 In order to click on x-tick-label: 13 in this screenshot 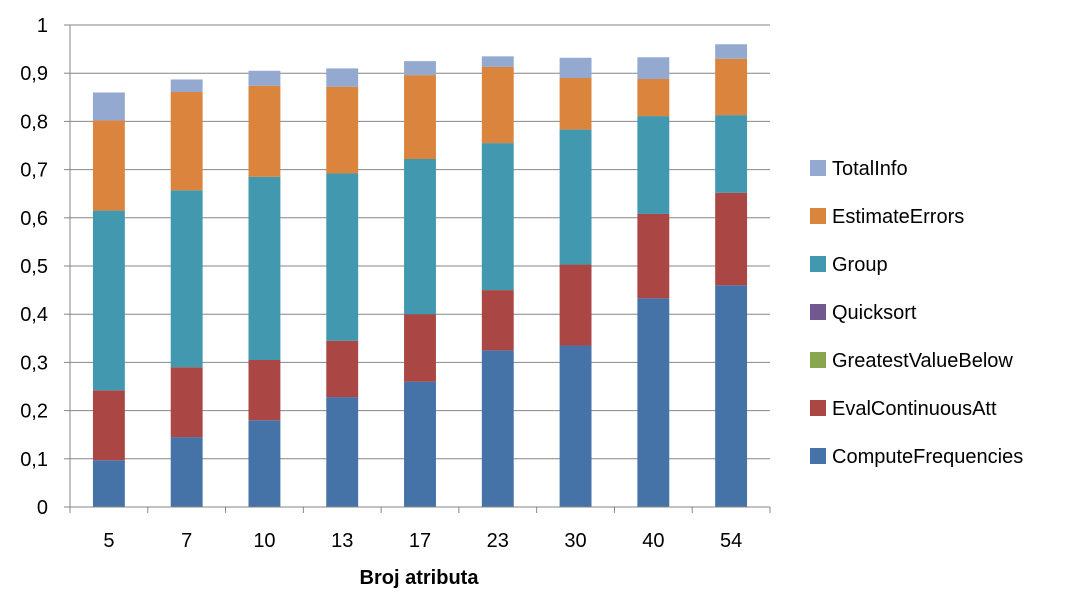, I will do `click(342, 541)`.